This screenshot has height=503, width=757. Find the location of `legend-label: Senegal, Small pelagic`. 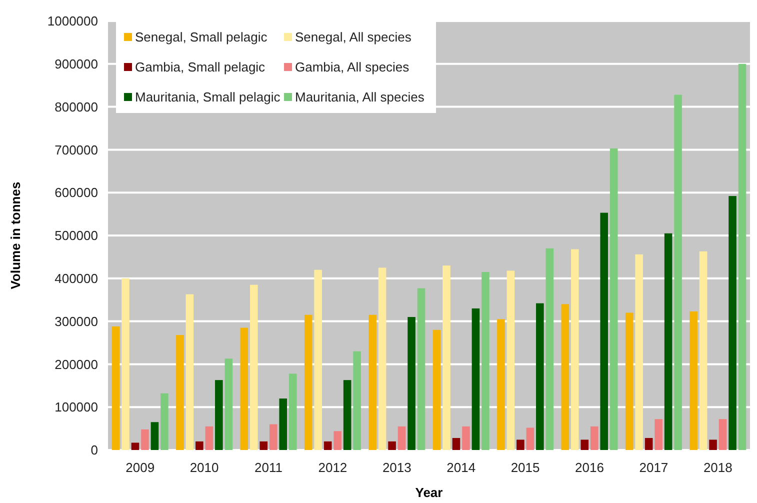

legend-label: Senegal, Small pelagic is located at coordinates (201, 37).